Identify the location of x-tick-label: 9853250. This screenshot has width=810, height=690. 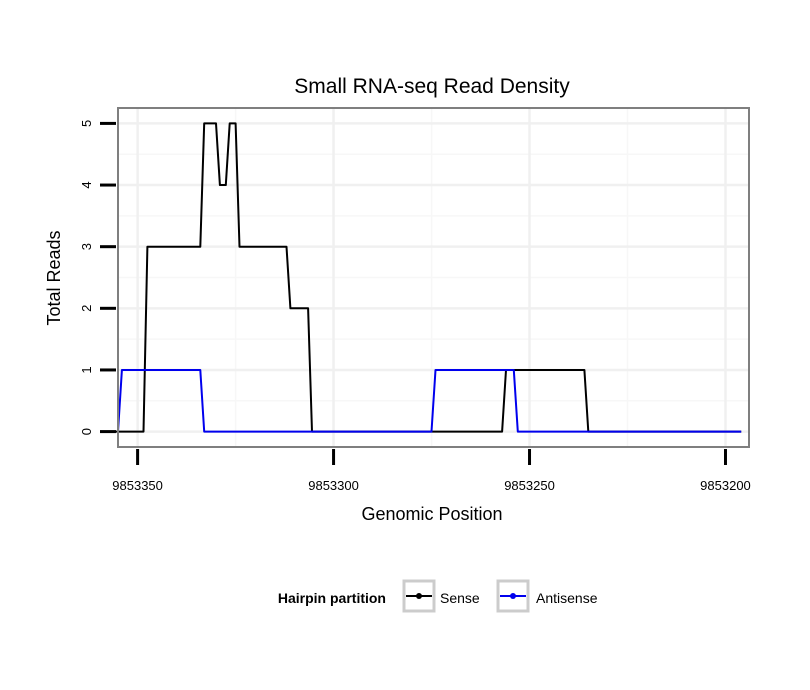
(529, 485).